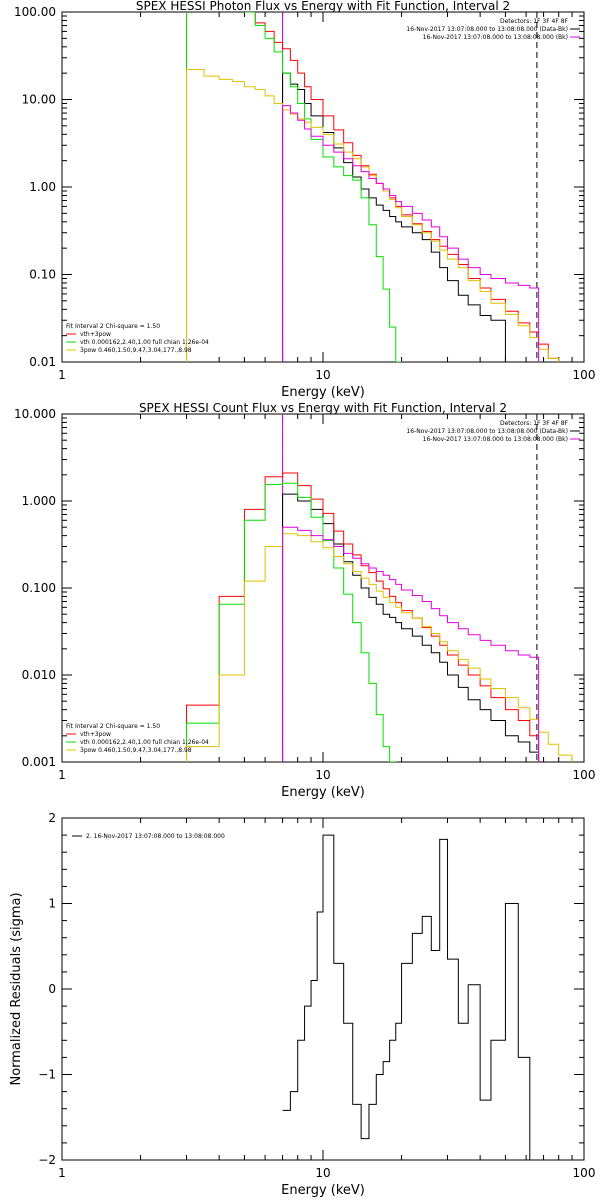 Image resolution: width=600 pixels, height=1200 pixels. What do you see at coordinates (39, 100) in the screenshot?
I see `y-tick-label: 10.00` at bounding box center [39, 100].